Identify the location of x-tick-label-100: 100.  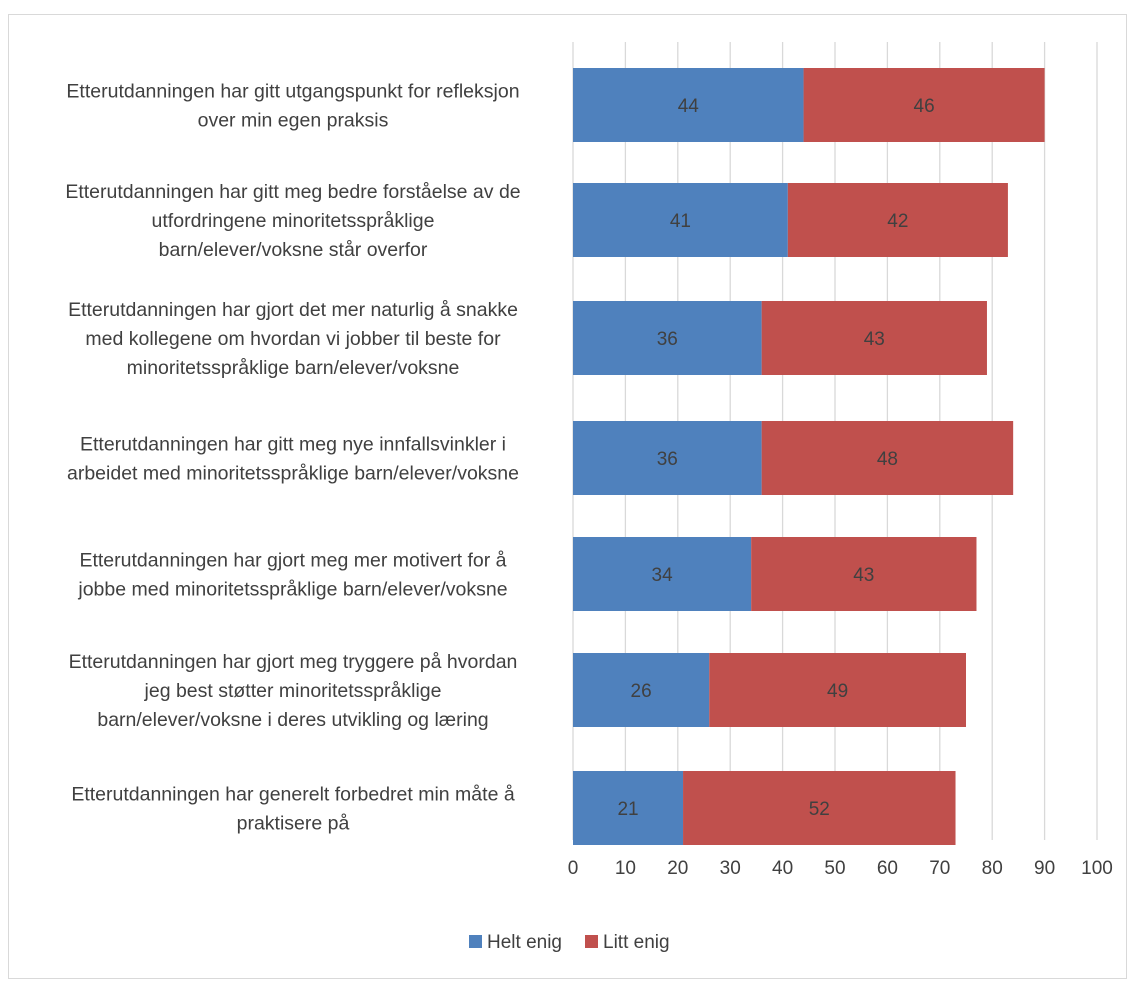
(1097, 868).